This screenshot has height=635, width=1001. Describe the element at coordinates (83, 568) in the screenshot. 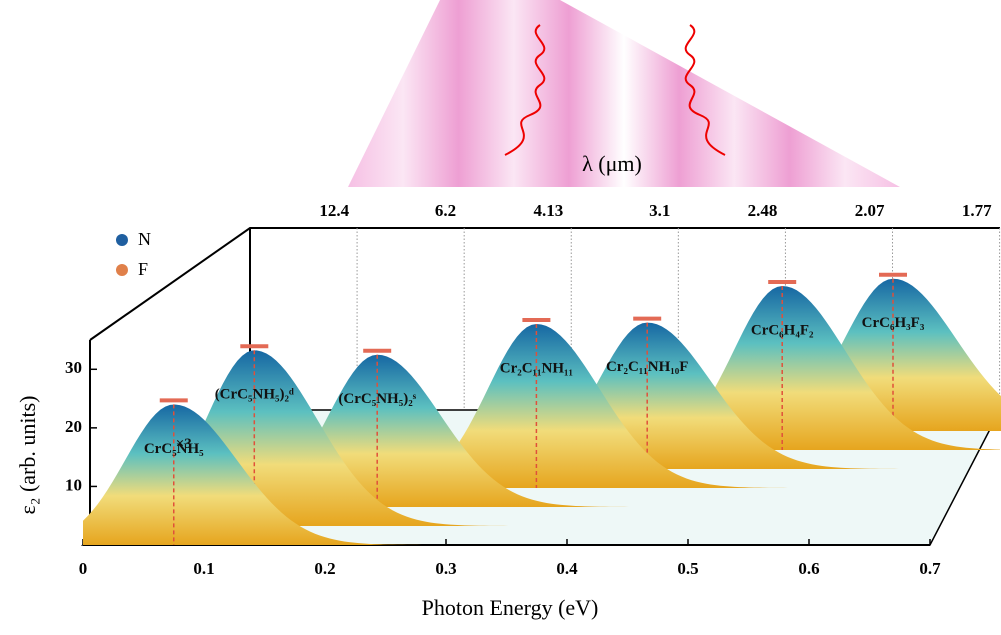

I see `x-tick-label: 0` at that location.